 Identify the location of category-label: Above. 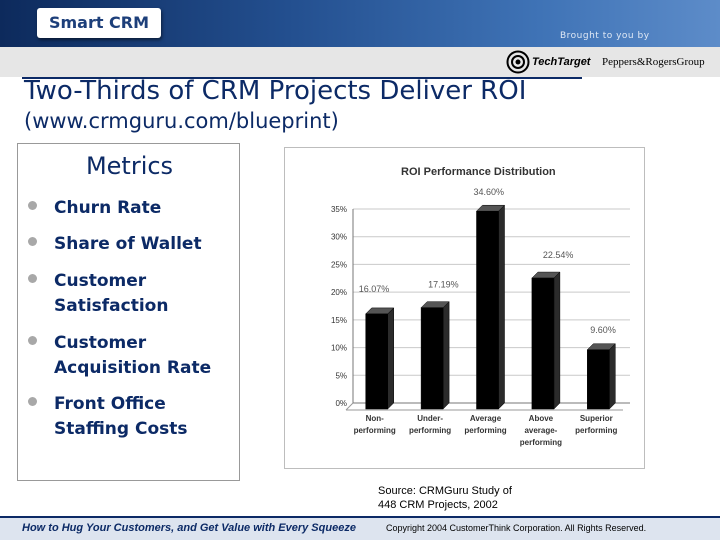
(541, 418).